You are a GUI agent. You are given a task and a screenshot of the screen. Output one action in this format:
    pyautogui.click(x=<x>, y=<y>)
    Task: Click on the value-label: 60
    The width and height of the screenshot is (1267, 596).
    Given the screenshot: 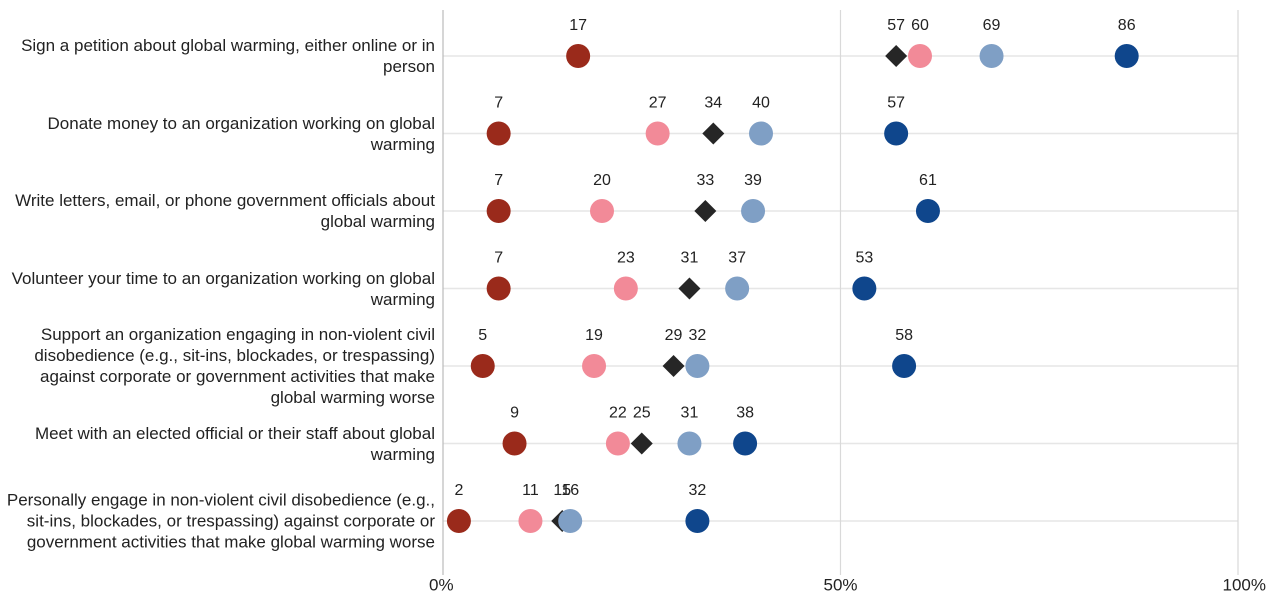 What is the action you would take?
    pyautogui.click(x=920, y=25)
    